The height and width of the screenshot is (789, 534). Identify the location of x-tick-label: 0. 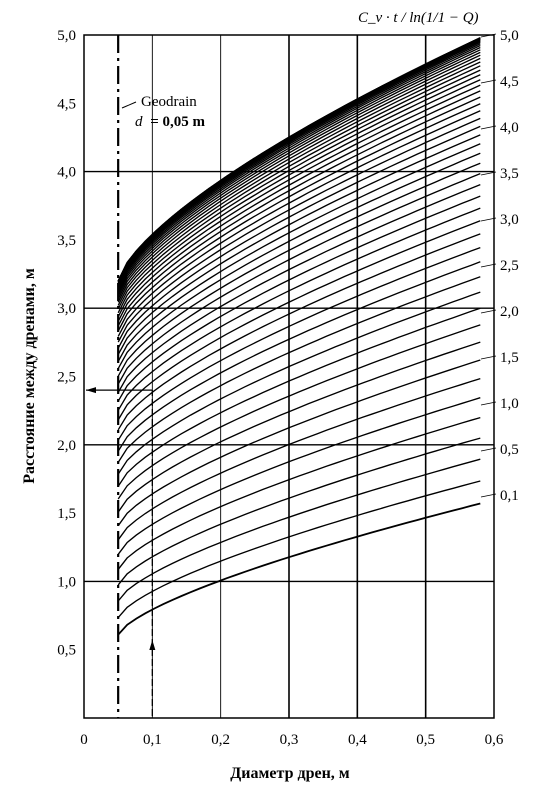
(84, 740).